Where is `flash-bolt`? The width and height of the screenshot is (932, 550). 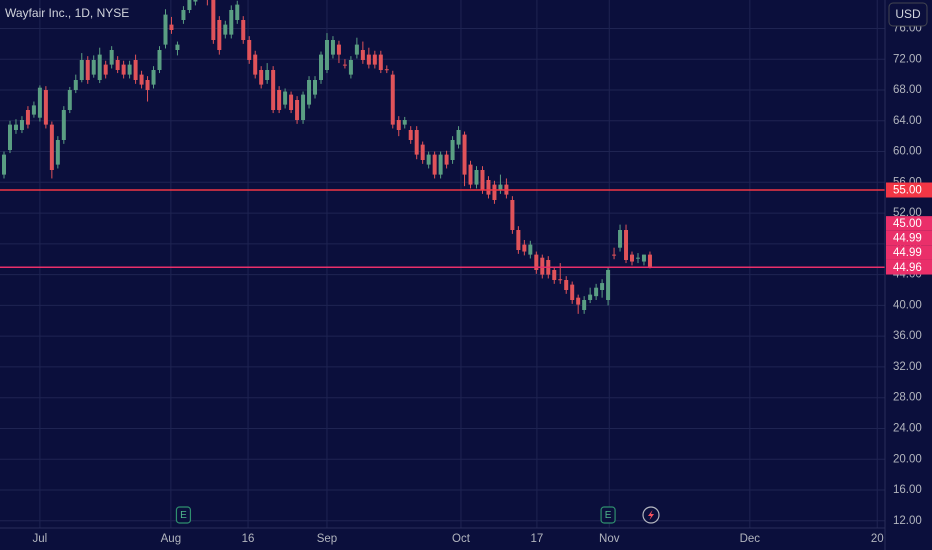 flash-bolt is located at coordinates (651, 515).